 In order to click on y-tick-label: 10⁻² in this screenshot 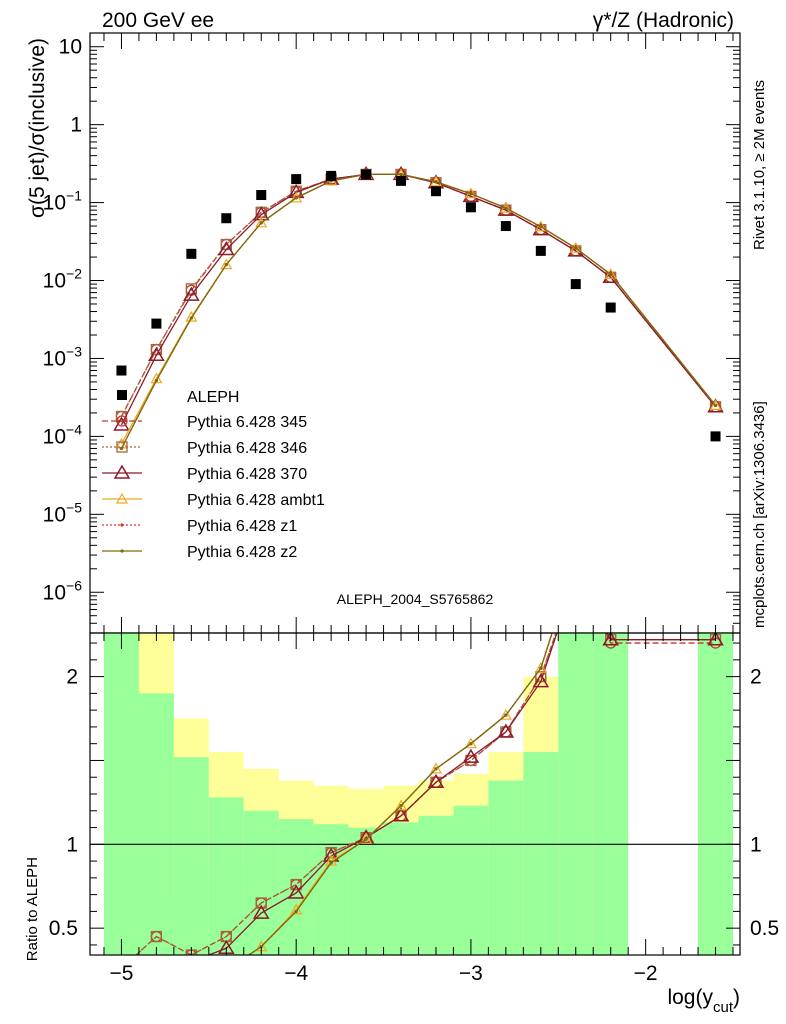, I will do `click(63, 279)`.